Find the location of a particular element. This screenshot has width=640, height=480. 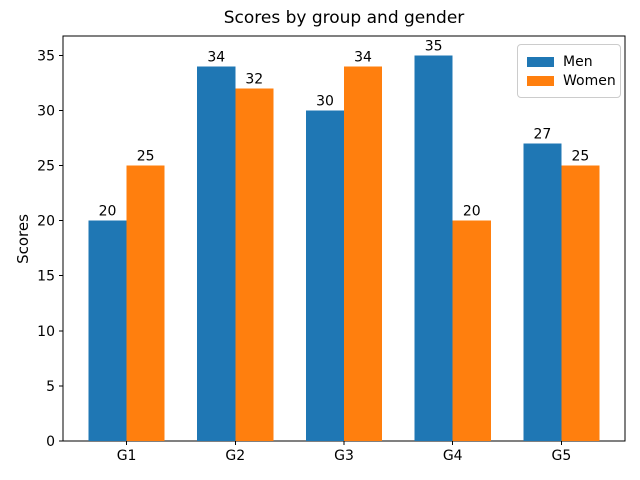

y-tick-label: 20 is located at coordinates (46, 222).